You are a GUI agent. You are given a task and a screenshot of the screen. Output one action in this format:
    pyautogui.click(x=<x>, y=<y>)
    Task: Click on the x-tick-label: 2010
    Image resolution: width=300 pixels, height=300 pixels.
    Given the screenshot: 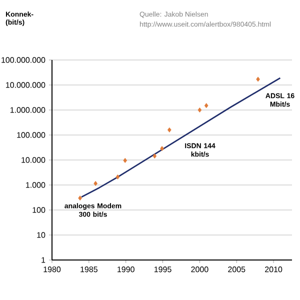 What is the action you would take?
    pyautogui.click(x=273, y=269)
    